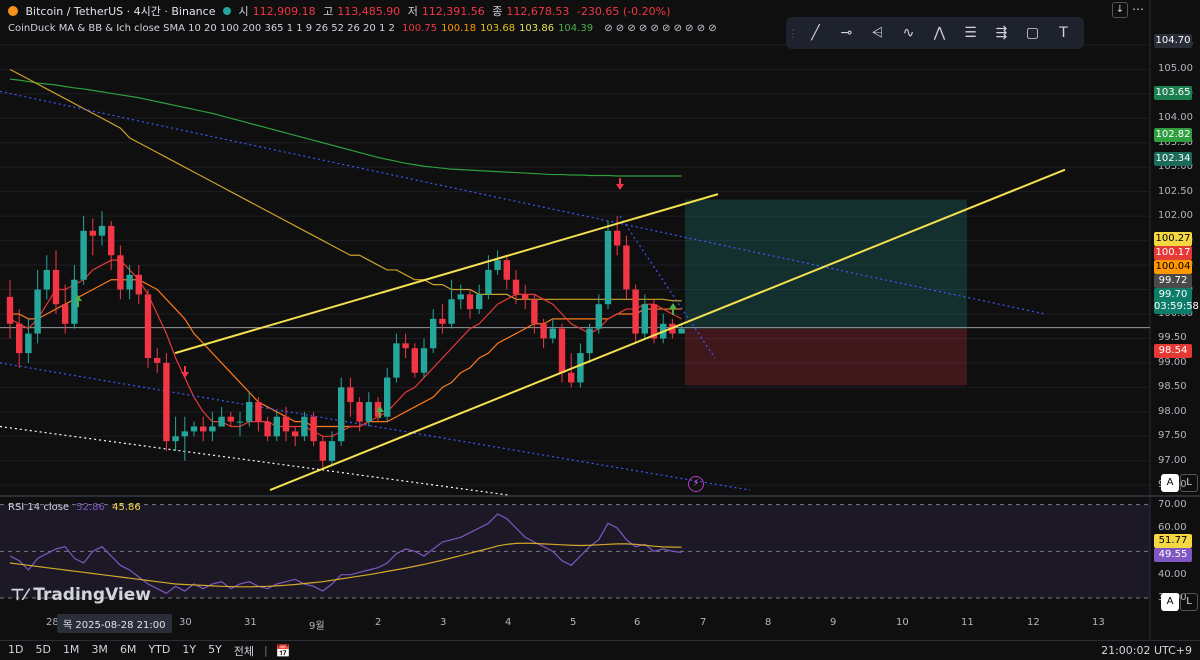 The image size is (1200, 660). Describe the element at coordinates (1138, 9) in the screenshot. I see `more-options-icon: ⋯` at that location.